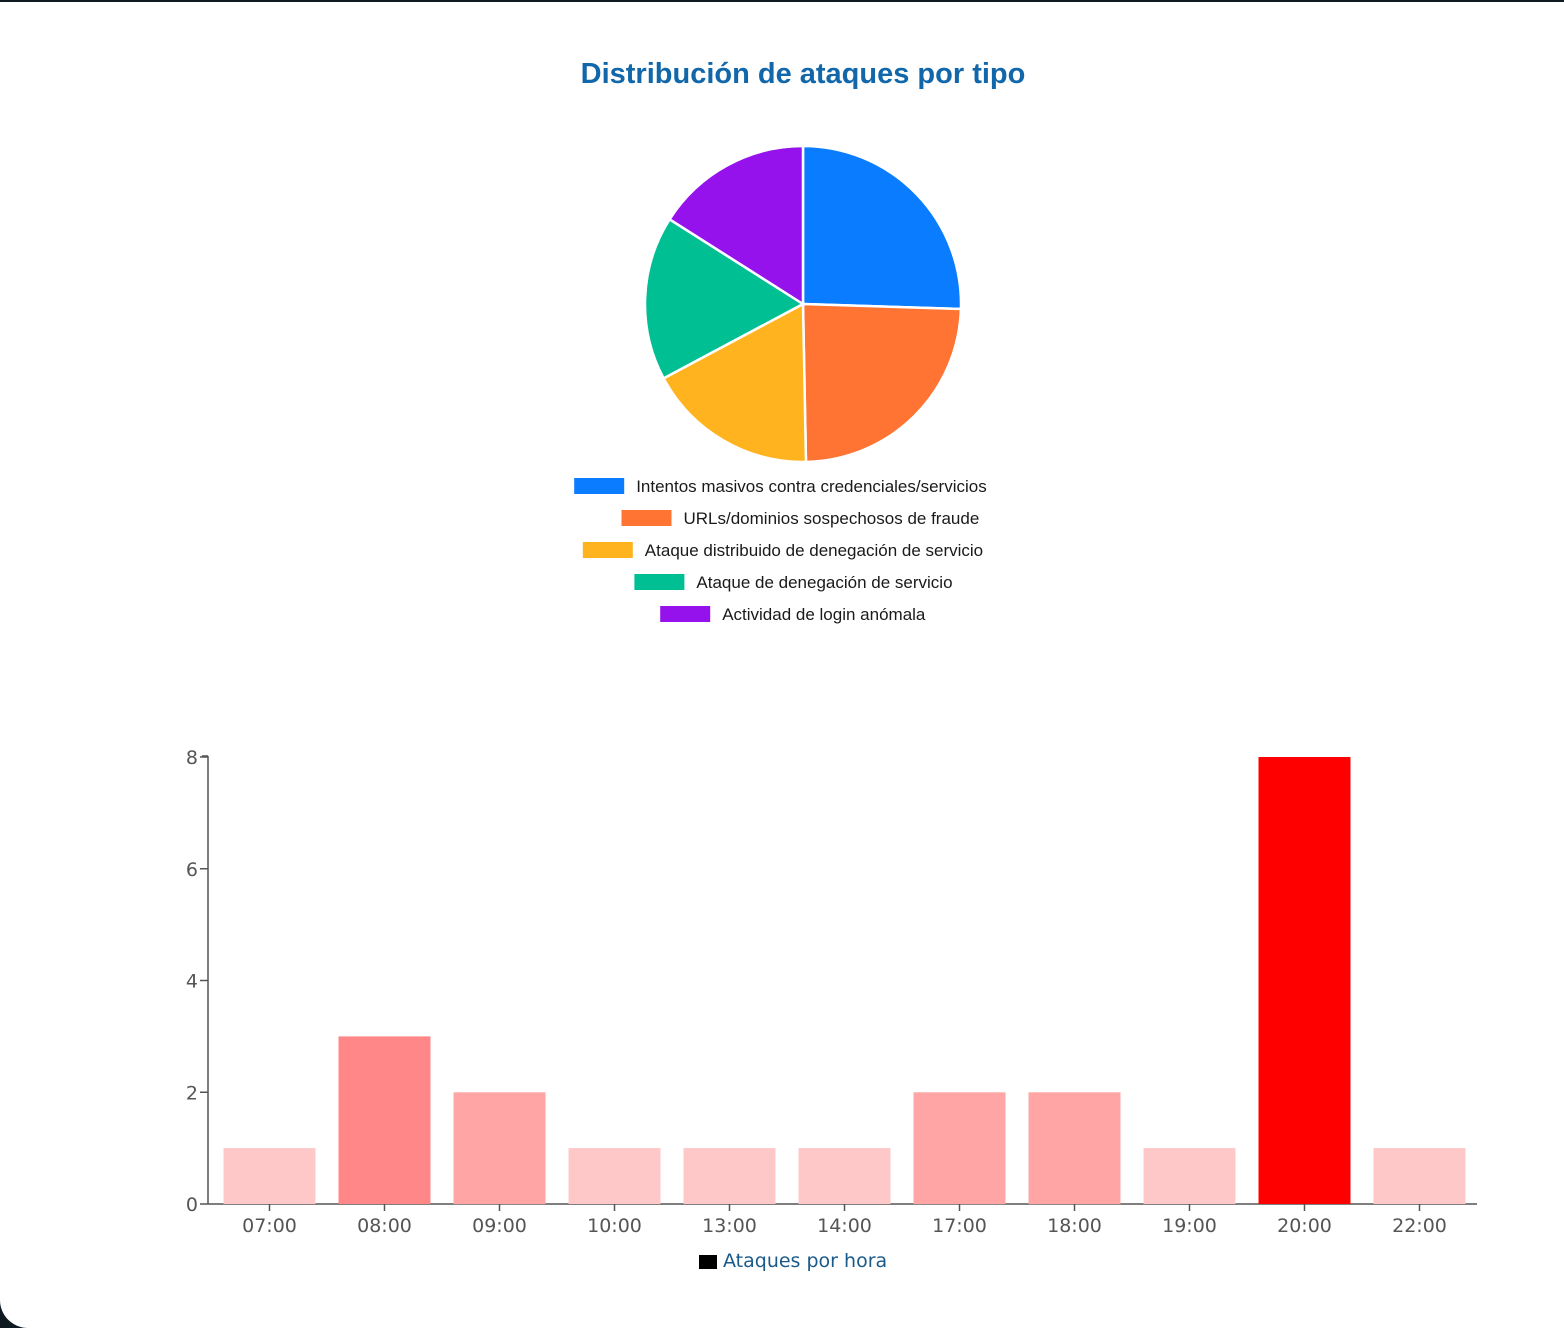 The width and height of the screenshot is (1564, 1328). What do you see at coordinates (959, 1226) in the screenshot?
I see `x-tick-label-17:00: 17:00` at bounding box center [959, 1226].